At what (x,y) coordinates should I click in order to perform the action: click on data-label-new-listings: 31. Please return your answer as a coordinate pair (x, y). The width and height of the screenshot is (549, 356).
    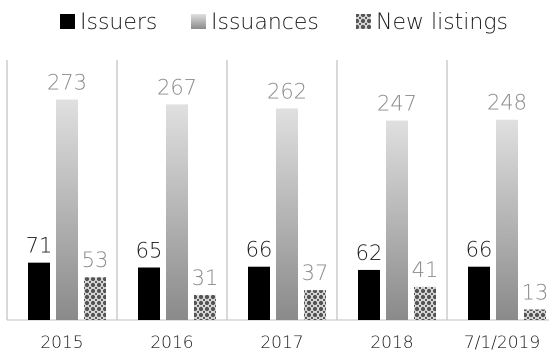
    Looking at the image, I should click on (205, 278).